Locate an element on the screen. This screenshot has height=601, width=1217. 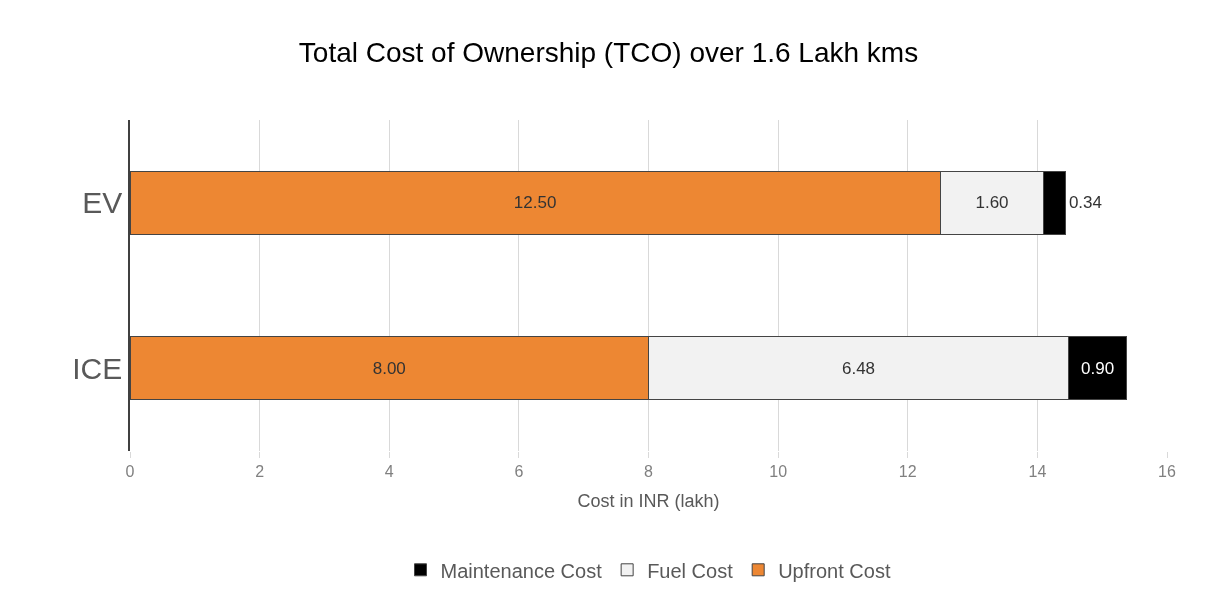
y-tick-label: ICE is located at coordinates (97, 368).